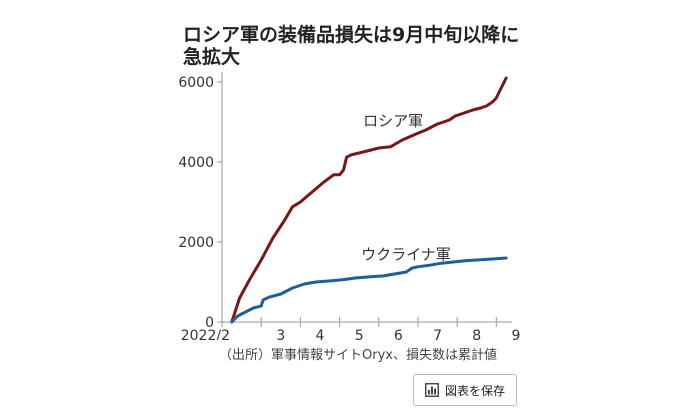  What do you see at coordinates (359, 334) in the screenshot?
I see `x-tick-label: 5` at bounding box center [359, 334].